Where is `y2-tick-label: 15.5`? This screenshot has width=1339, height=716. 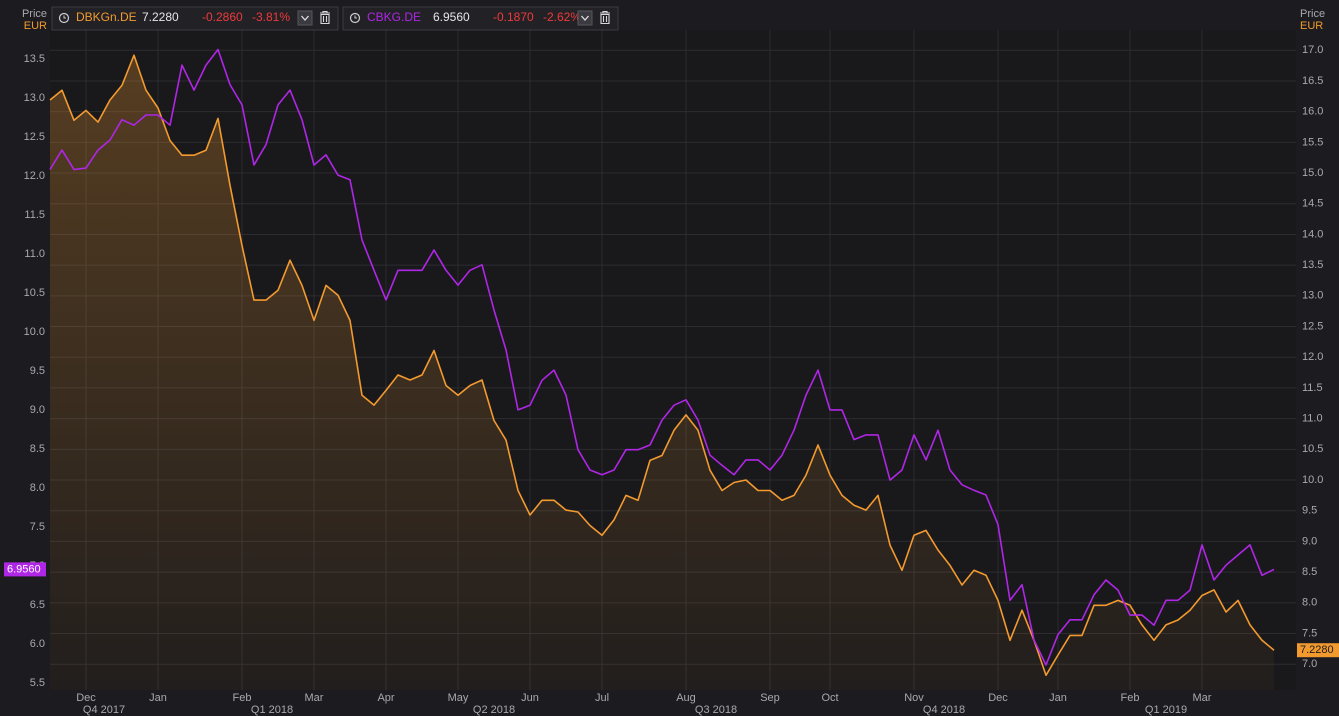
y2-tick-label: 15.5 is located at coordinates (1312, 142).